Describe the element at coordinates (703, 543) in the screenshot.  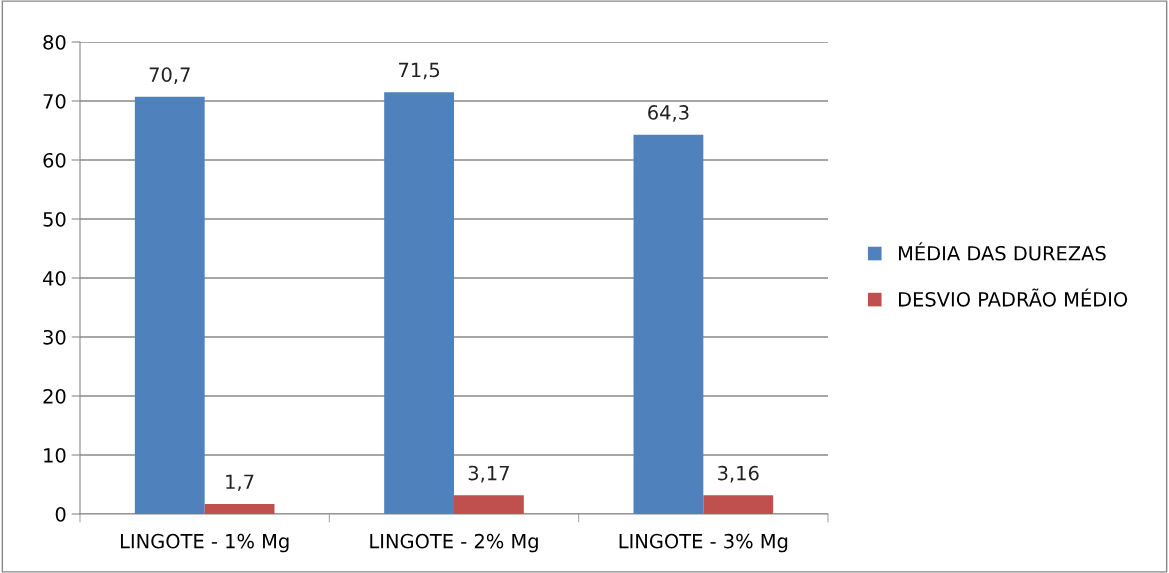
I see `x-tick-label: LINGOTE - 3% Mg` at that location.